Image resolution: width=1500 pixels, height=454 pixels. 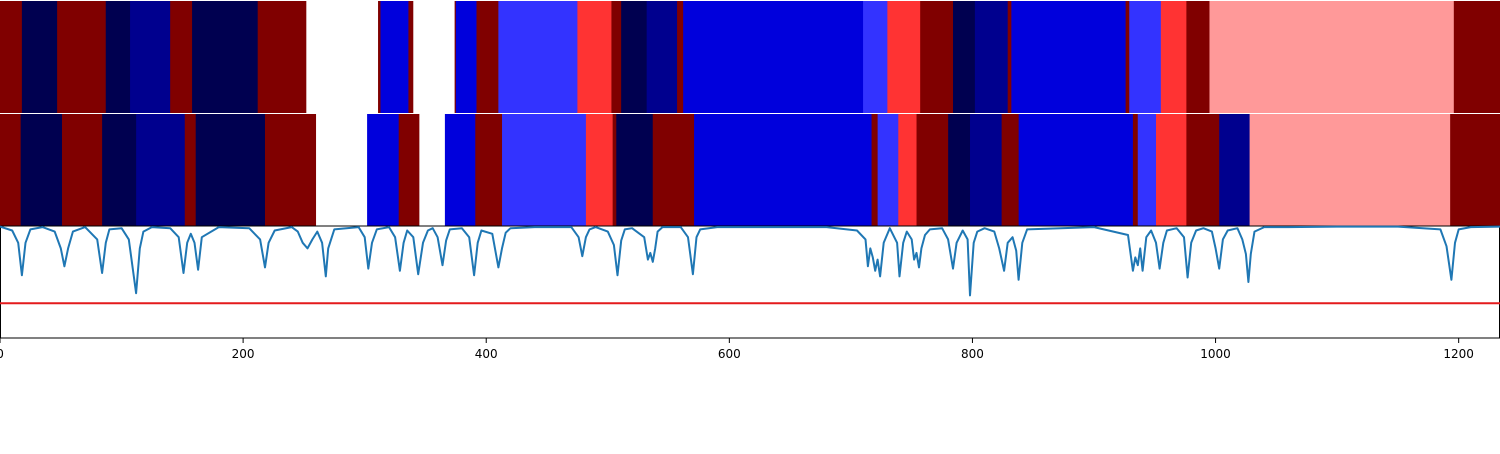 I want to click on x-axis: 0 200 400 600 800 1000 1200, so click(x=737, y=349).